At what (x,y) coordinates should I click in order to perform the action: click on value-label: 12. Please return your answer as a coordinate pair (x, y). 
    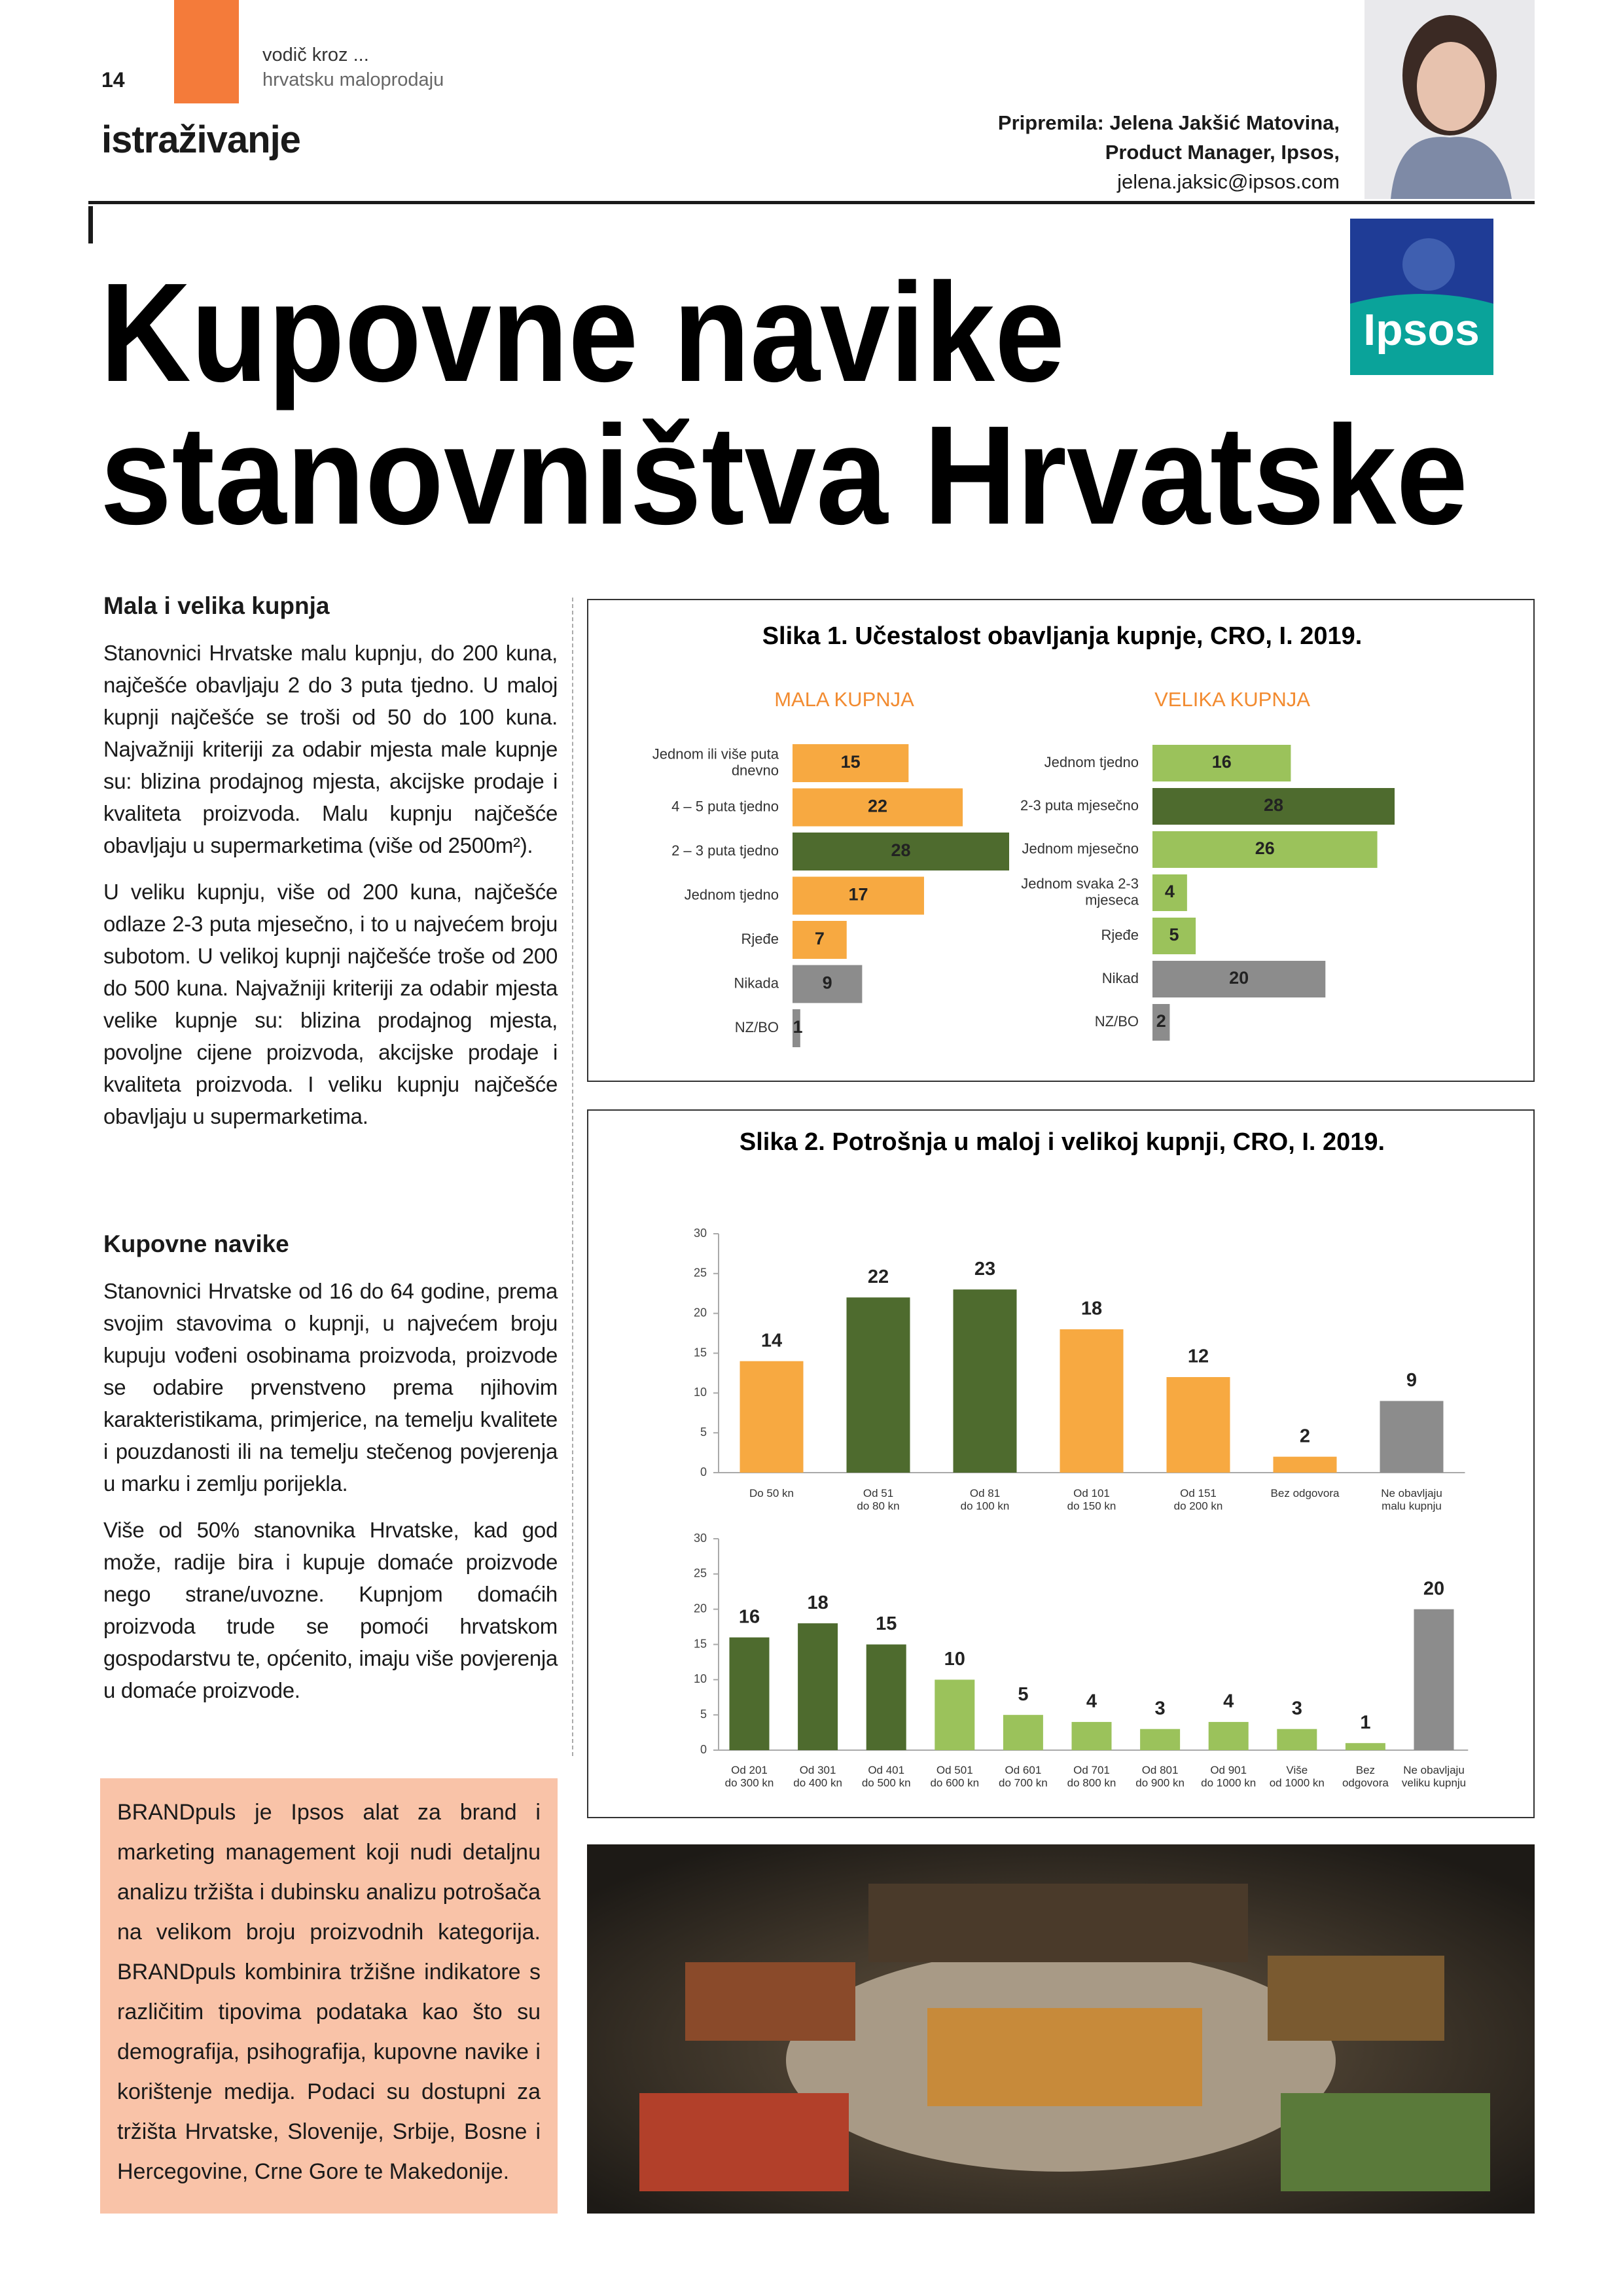
    Looking at the image, I should click on (1198, 1356).